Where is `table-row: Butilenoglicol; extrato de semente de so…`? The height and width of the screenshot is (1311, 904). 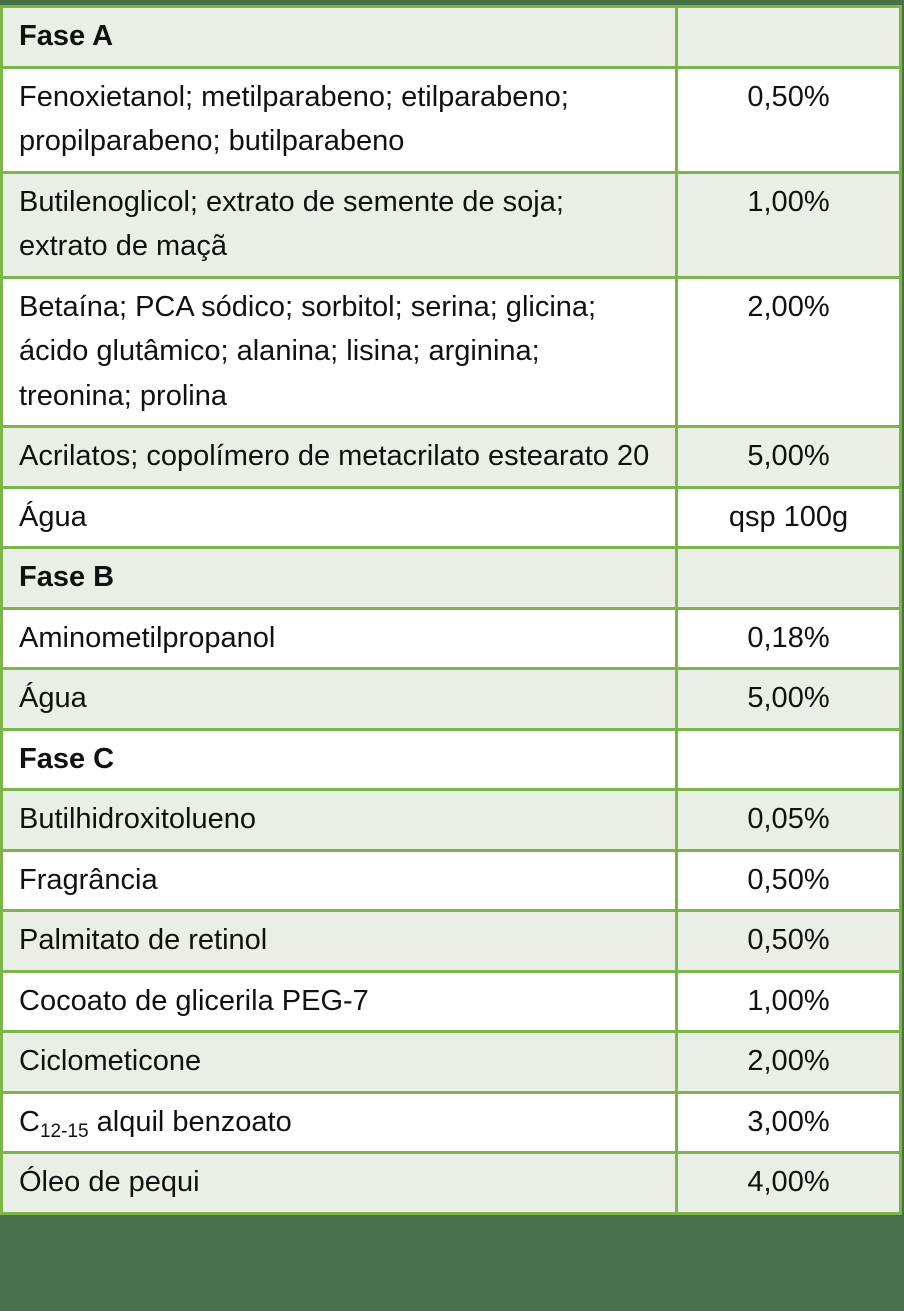
table-row: Butilenoglicol; extrato de semente de so… is located at coordinates (451, 224).